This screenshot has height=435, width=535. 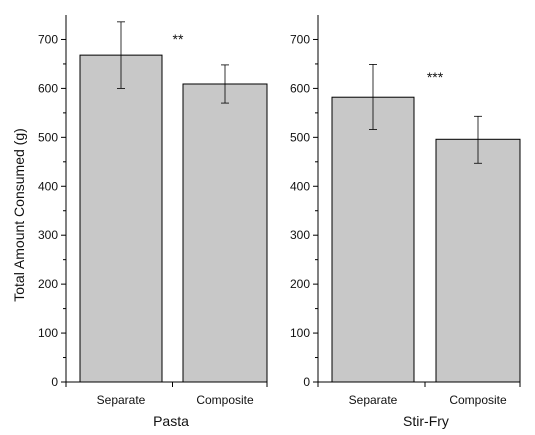 I want to click on significance-marker: **, so click(x=178, y=39).